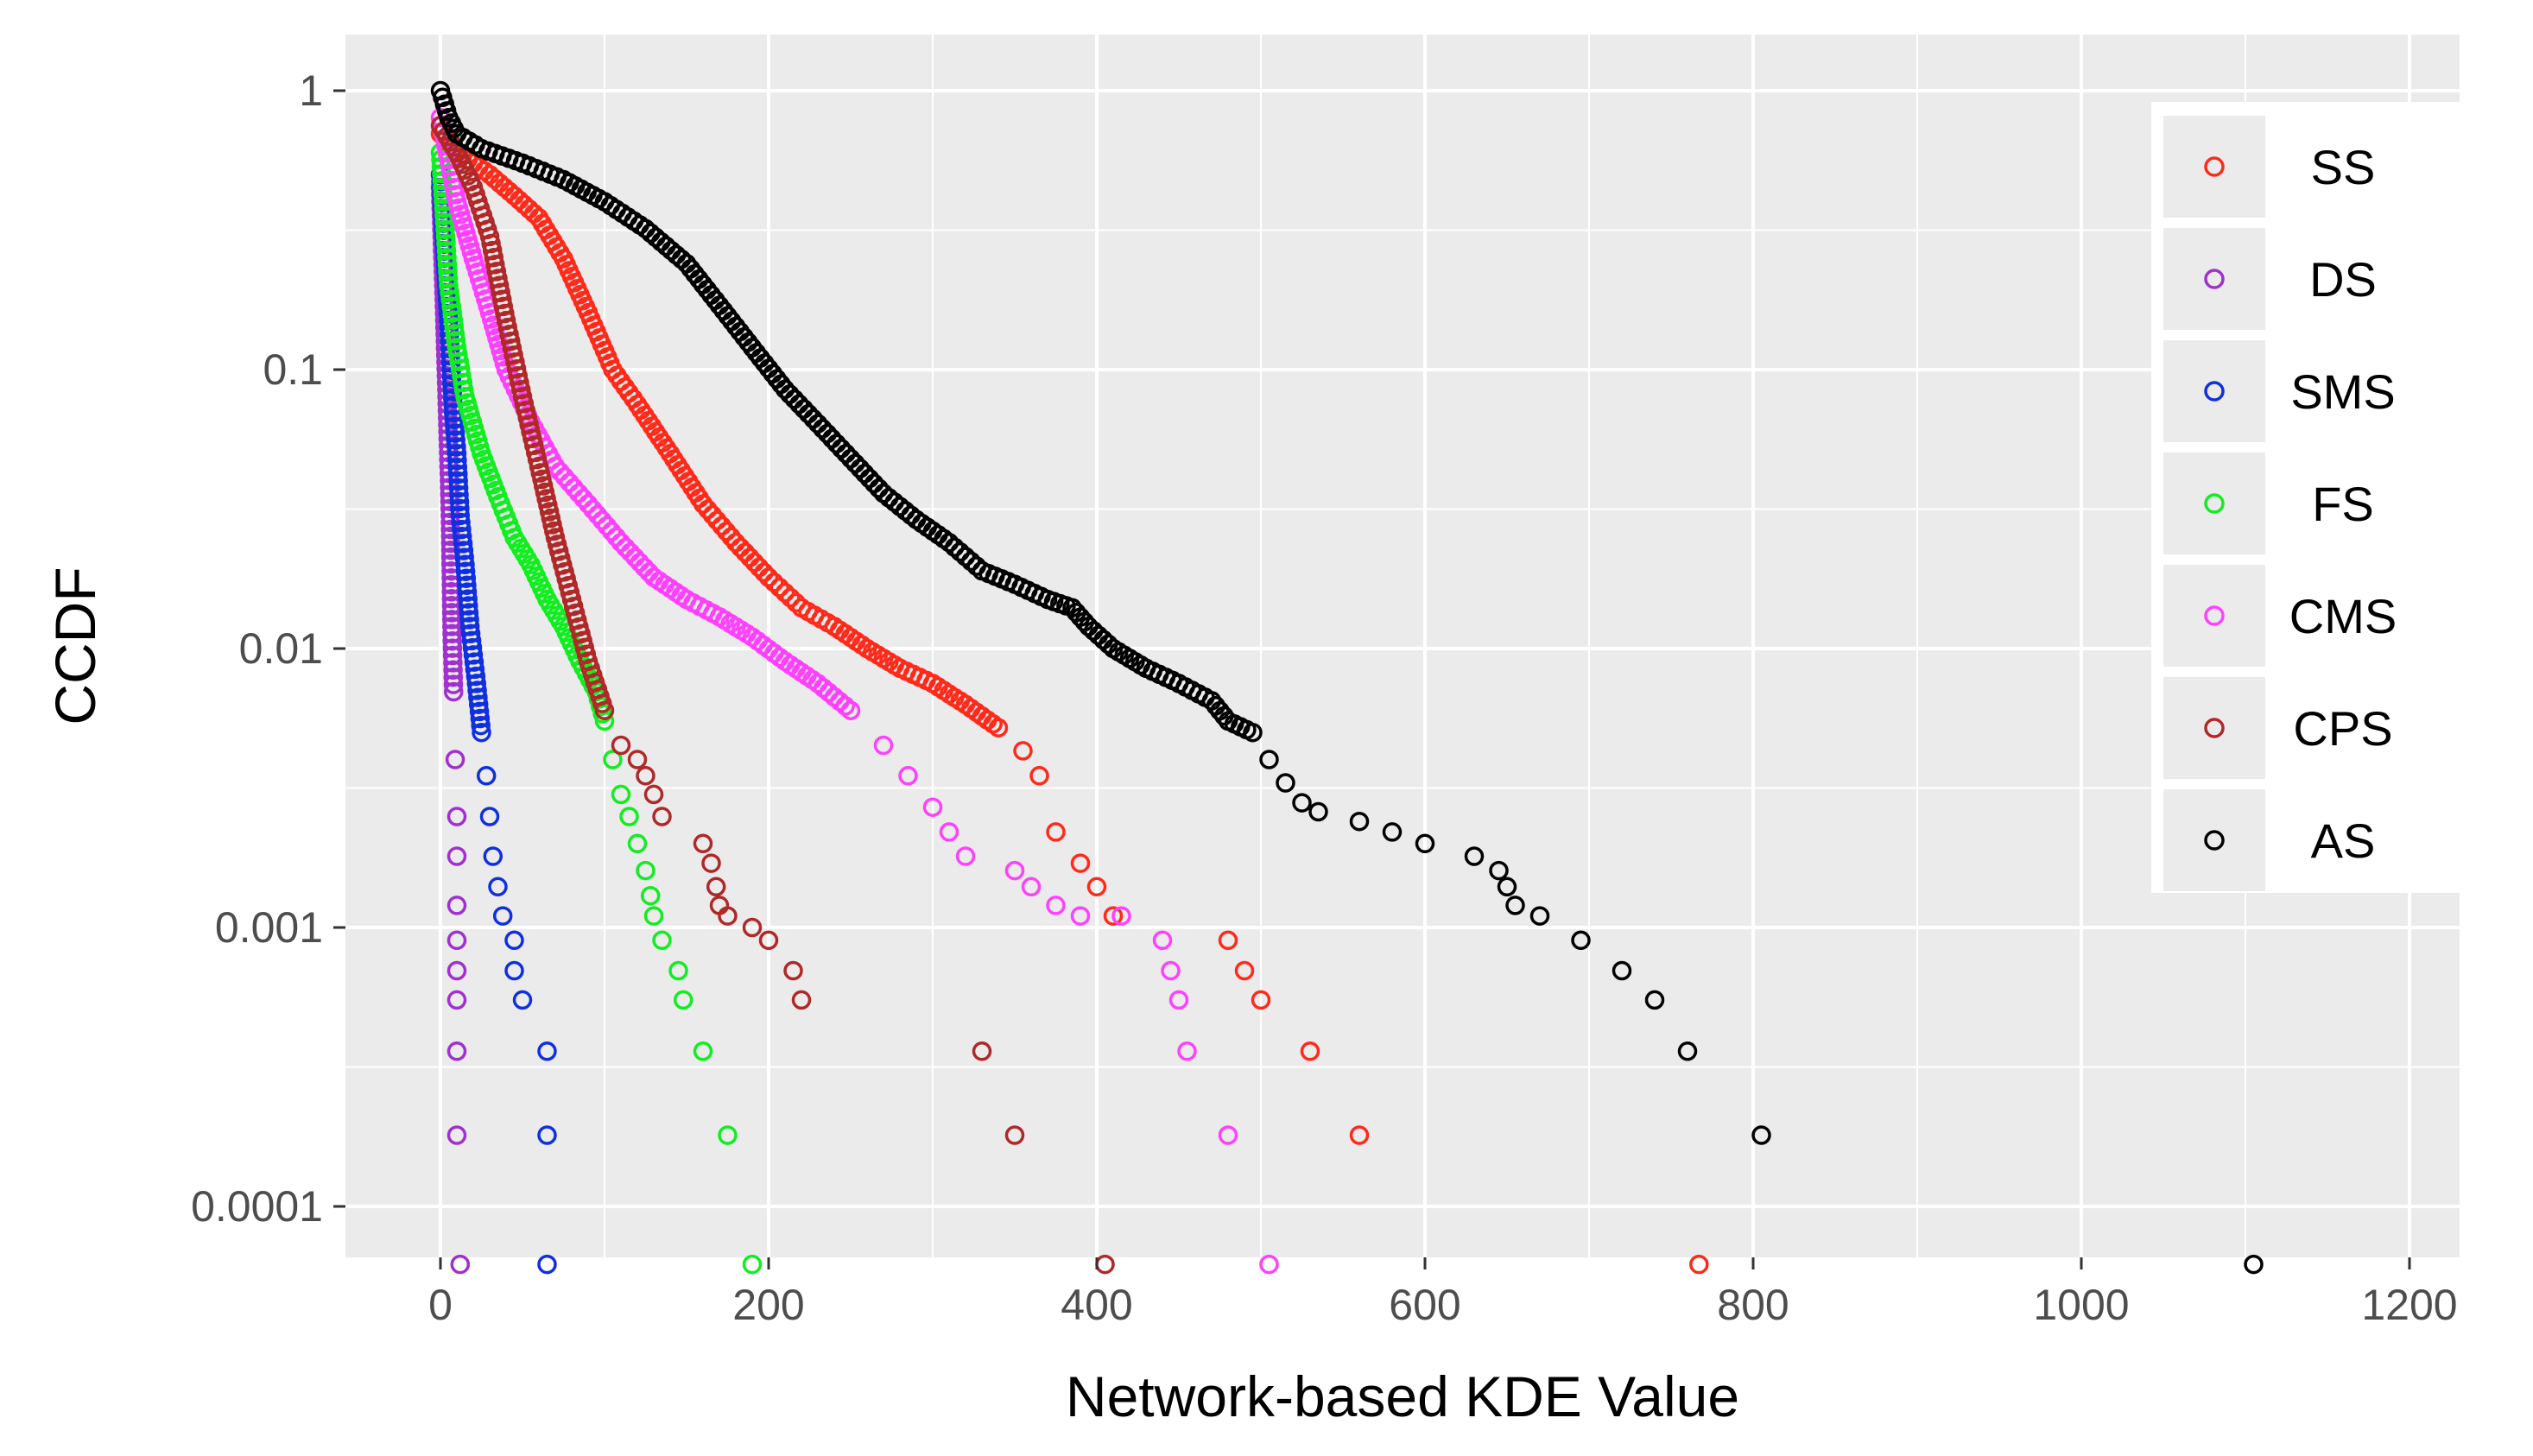 The height and width of the screenshot is (1456, 2533). Describe the element at coordinates (1424, 1305) in the screenshot. I see `x-tick-label: 600` at that location.